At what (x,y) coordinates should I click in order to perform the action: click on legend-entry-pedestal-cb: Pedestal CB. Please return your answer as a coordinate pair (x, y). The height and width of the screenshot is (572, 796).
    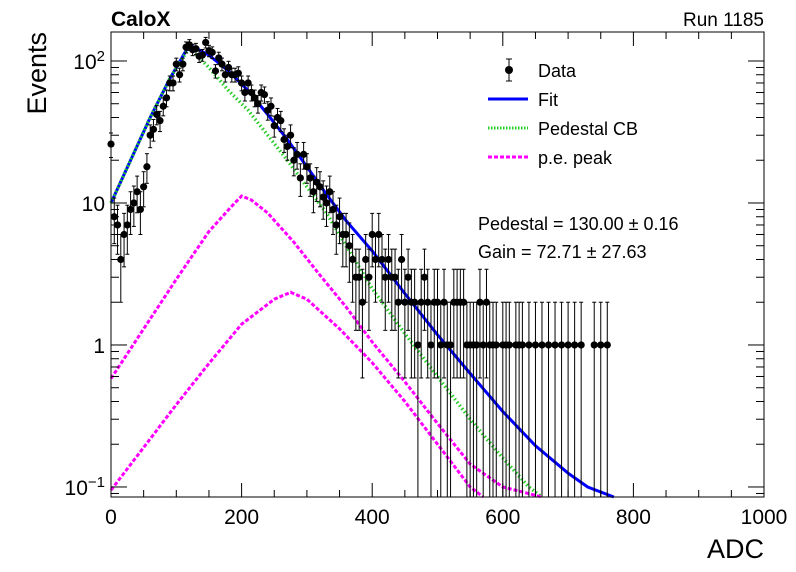
    Looking at the image, I should click on (563, 129).